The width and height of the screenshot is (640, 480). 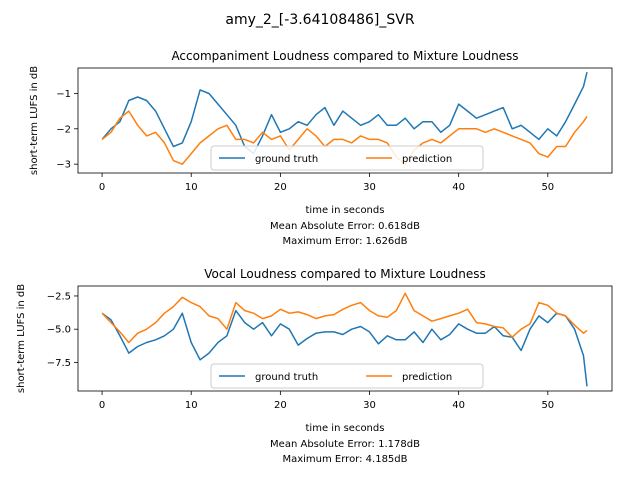 I want to click on error-annotation: Maximum Error: 1.626dB, so click(x=344, y=241).